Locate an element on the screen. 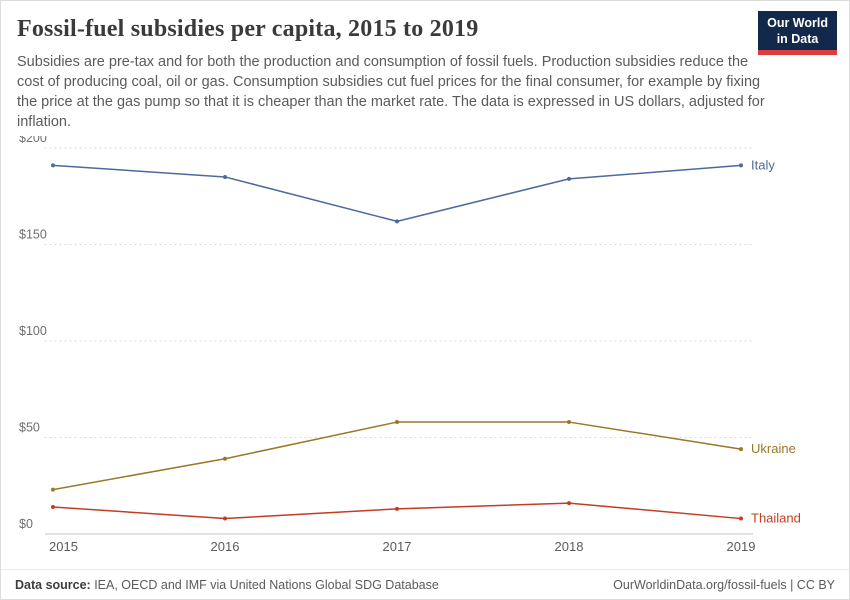  series-line-ukraine is located at coordinates (397, 456).